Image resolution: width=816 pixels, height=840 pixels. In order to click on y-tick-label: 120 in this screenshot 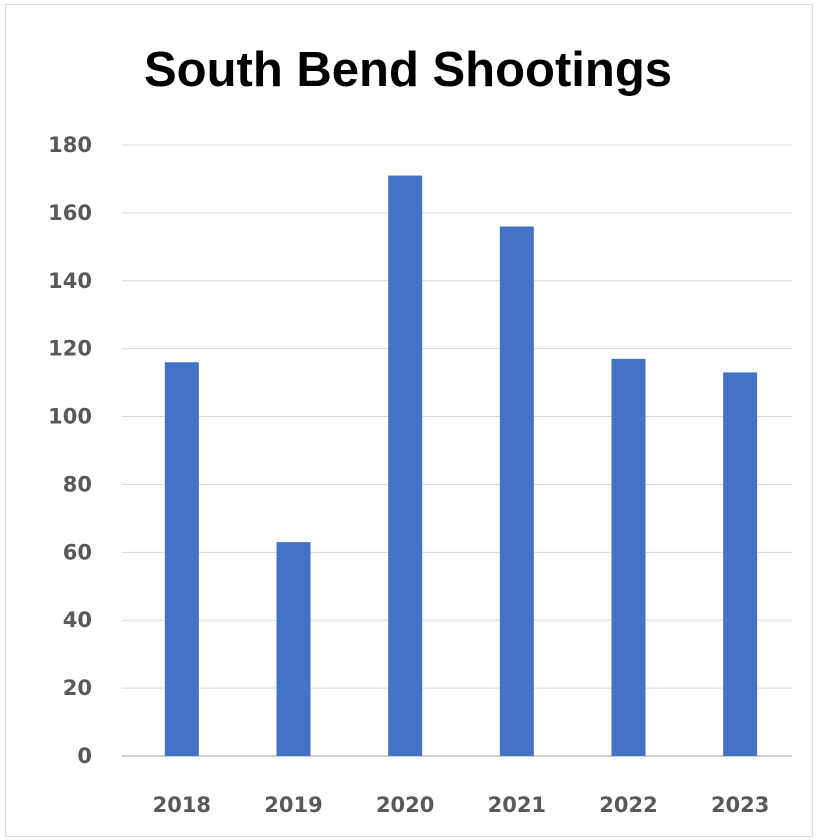, I will do `click(70, 349)`.